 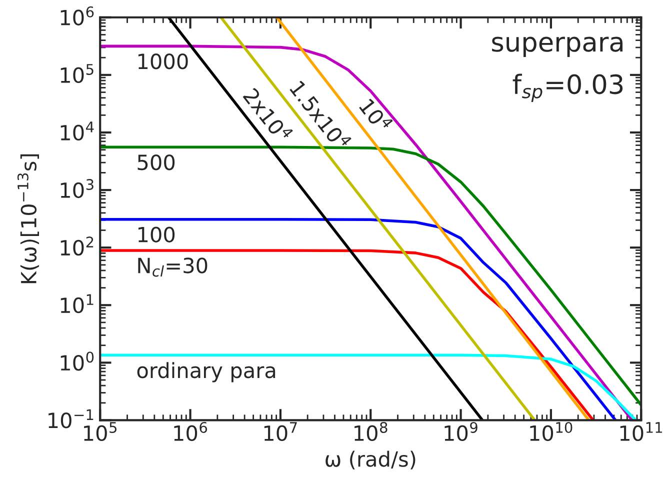 I want to click on x-tick-label: 10$^{10}$, so click(x=551, y=432).